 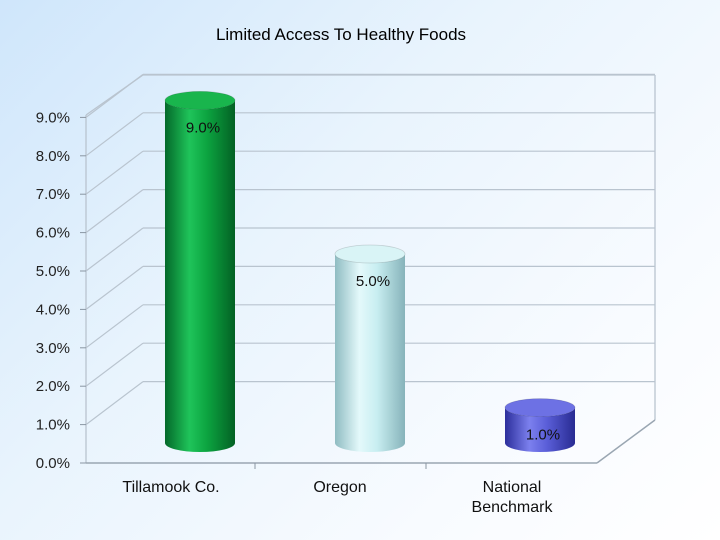 What do you see at coordinates (53, 117) in the screenshot?
I see `y-tick-label: 9.0%` at bounding box center [53, 117].